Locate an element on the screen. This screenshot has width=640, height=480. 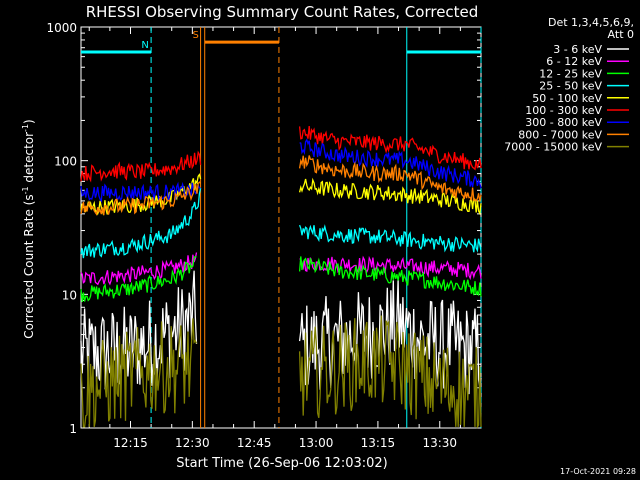
x-tick-label: 12:15 is located at coordinates (130, 443).